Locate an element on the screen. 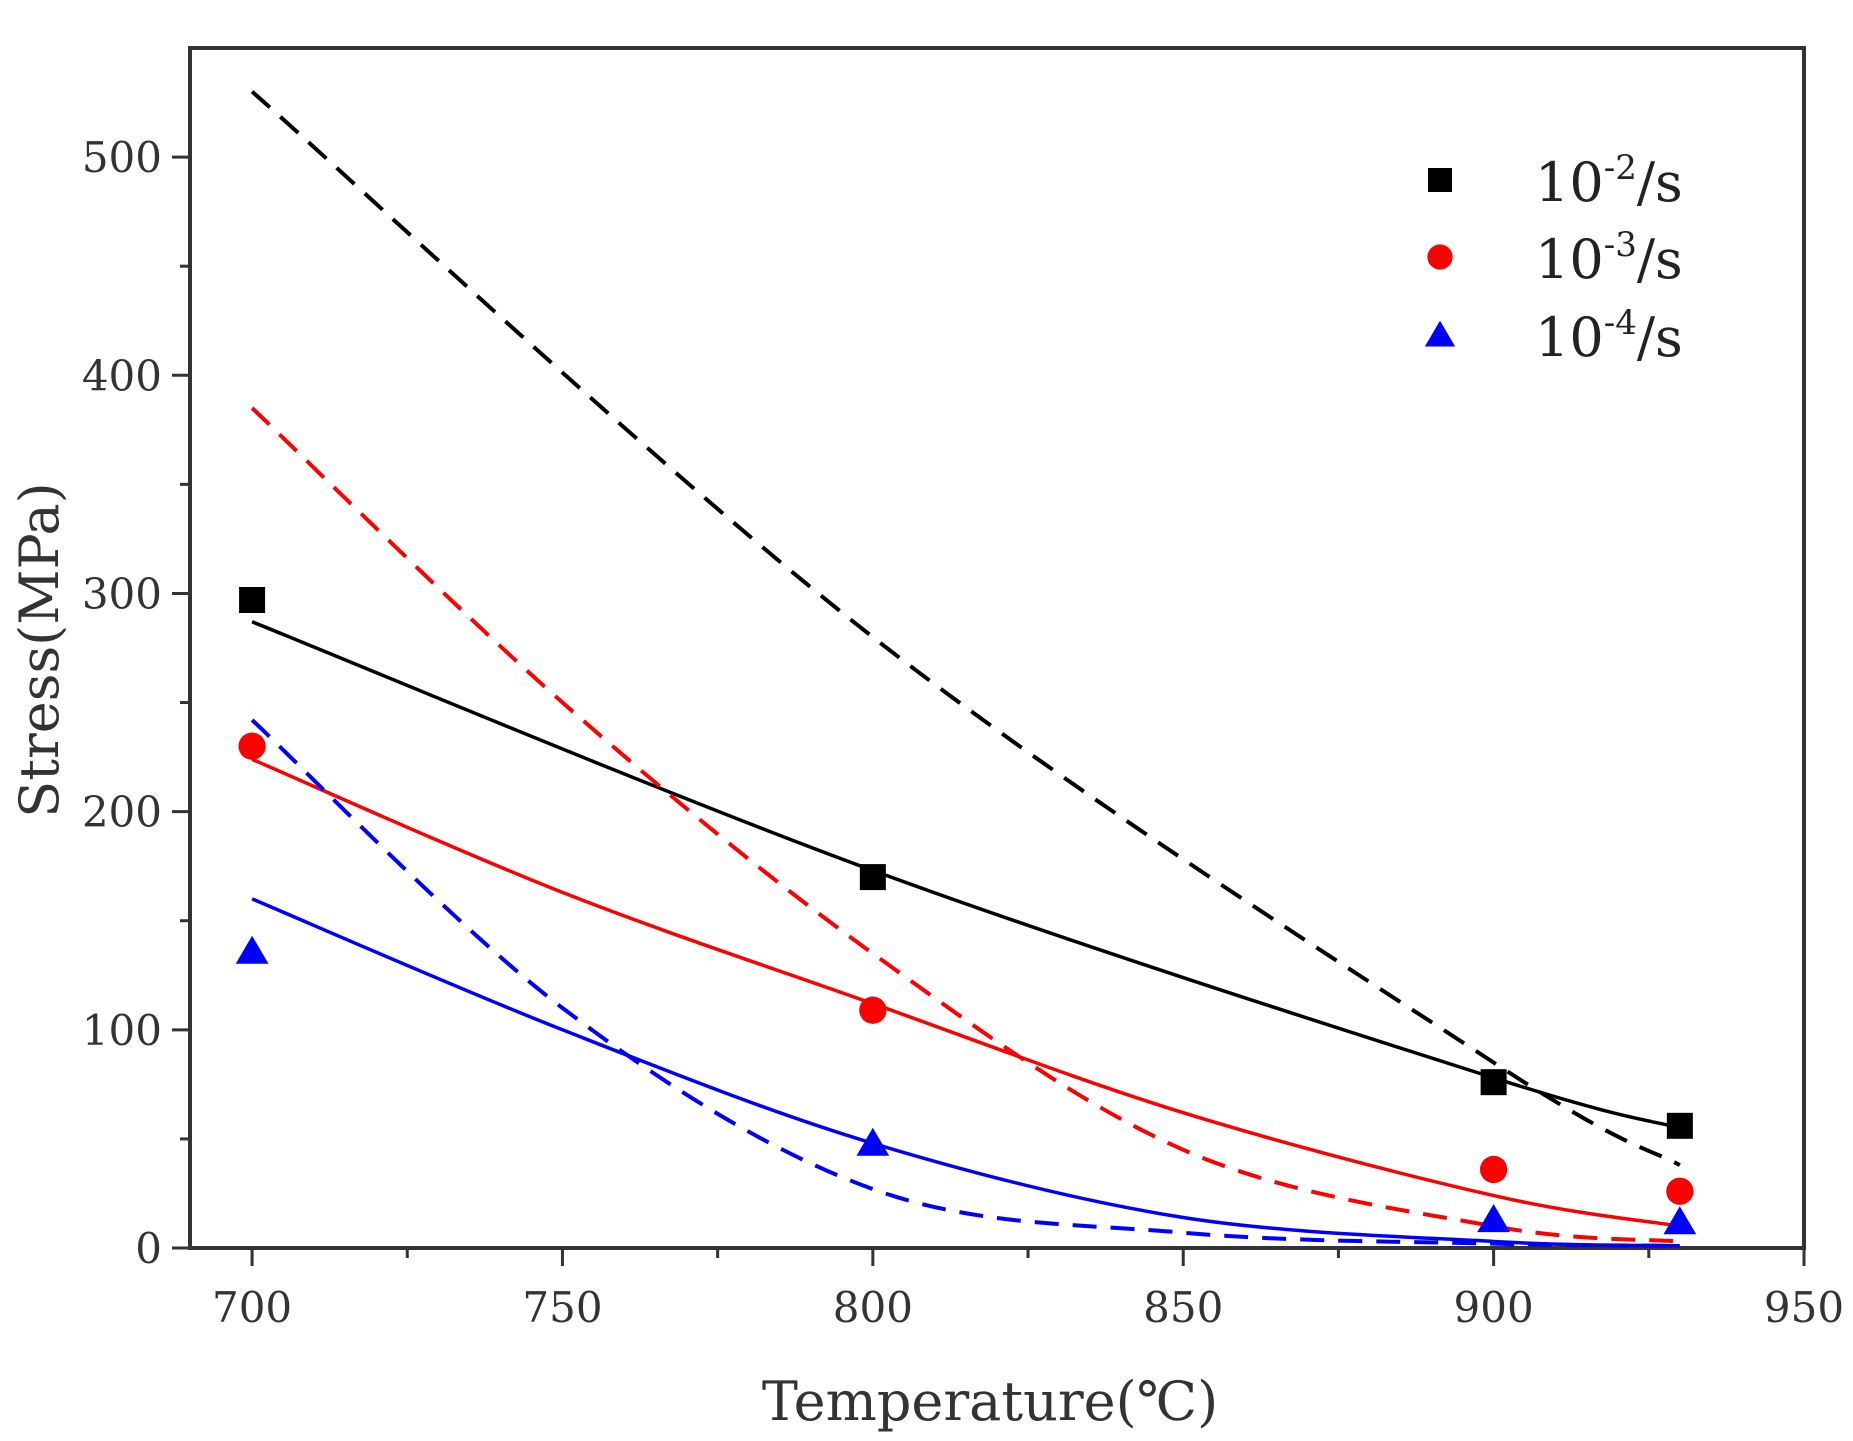 Image resolution: width=1853 pixels, height=1441 pixels. y-tick-label: 0 is located at coordinates (148, 1248).